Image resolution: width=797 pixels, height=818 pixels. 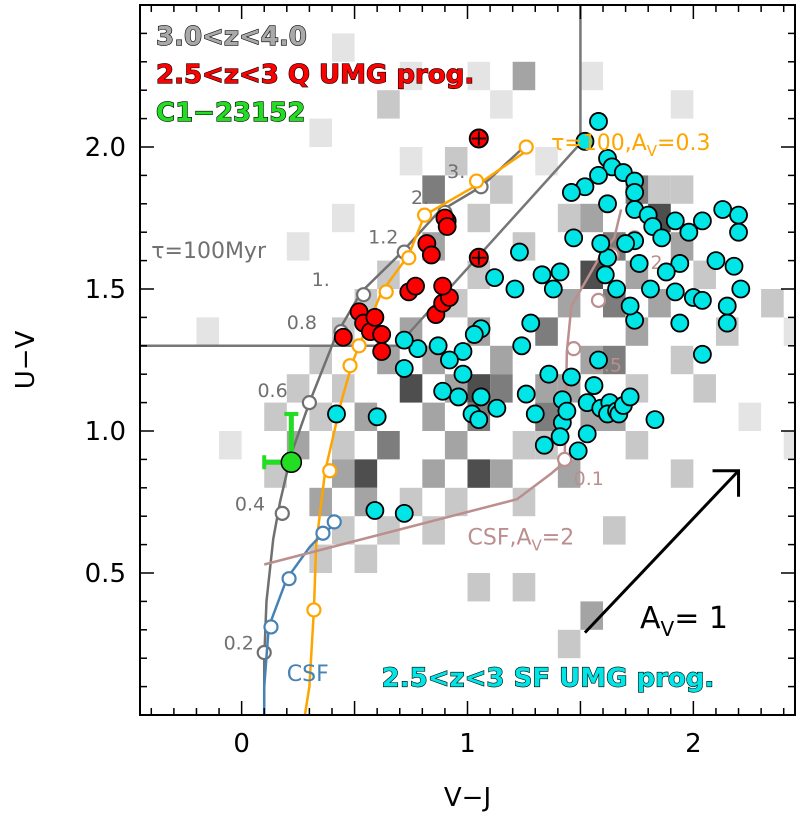 What do you see at coordinates (315, 75) in the screenshot?
I see `legend-entry: 2.5<z<3 Q UMG prog.` at bounding box center [315, 75].